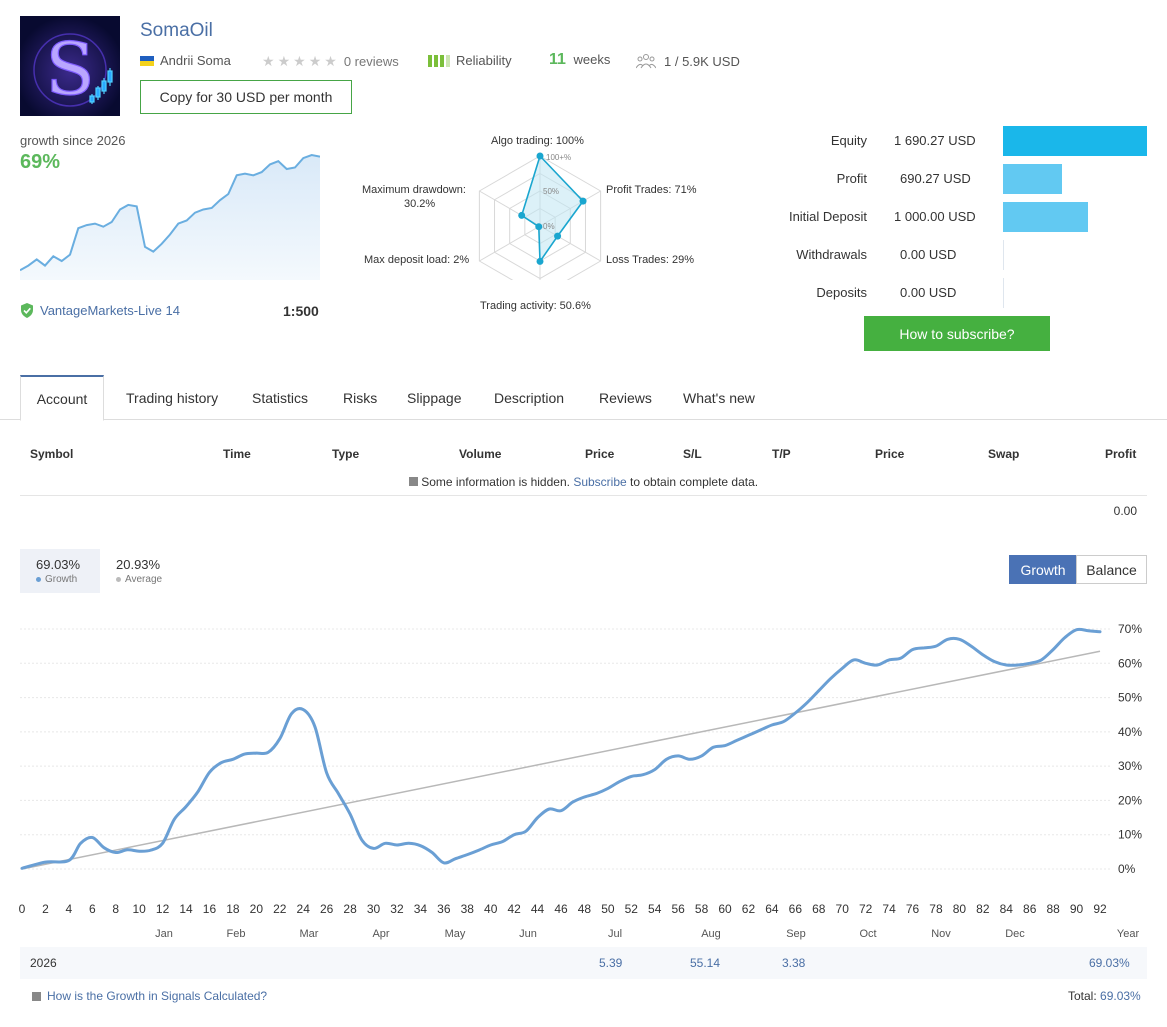 Image resolution: width=1167 pixels, height=1027 pixels. I want to click on month-label: Sep, so click(796, 934).